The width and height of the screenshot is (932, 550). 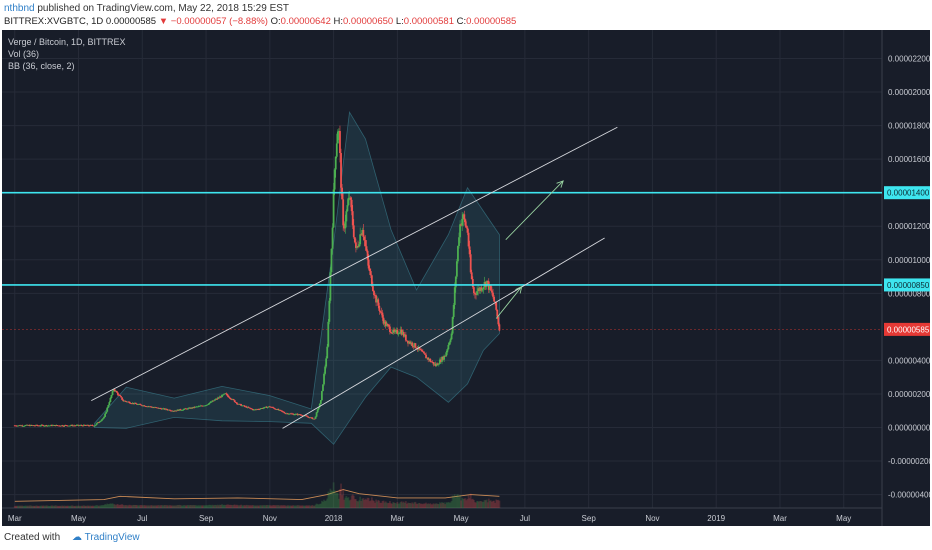 What do you see at coordinates (112, 537) in the screenshot?
I see `brand-name: TradingView` at bounding box center [112, 537].